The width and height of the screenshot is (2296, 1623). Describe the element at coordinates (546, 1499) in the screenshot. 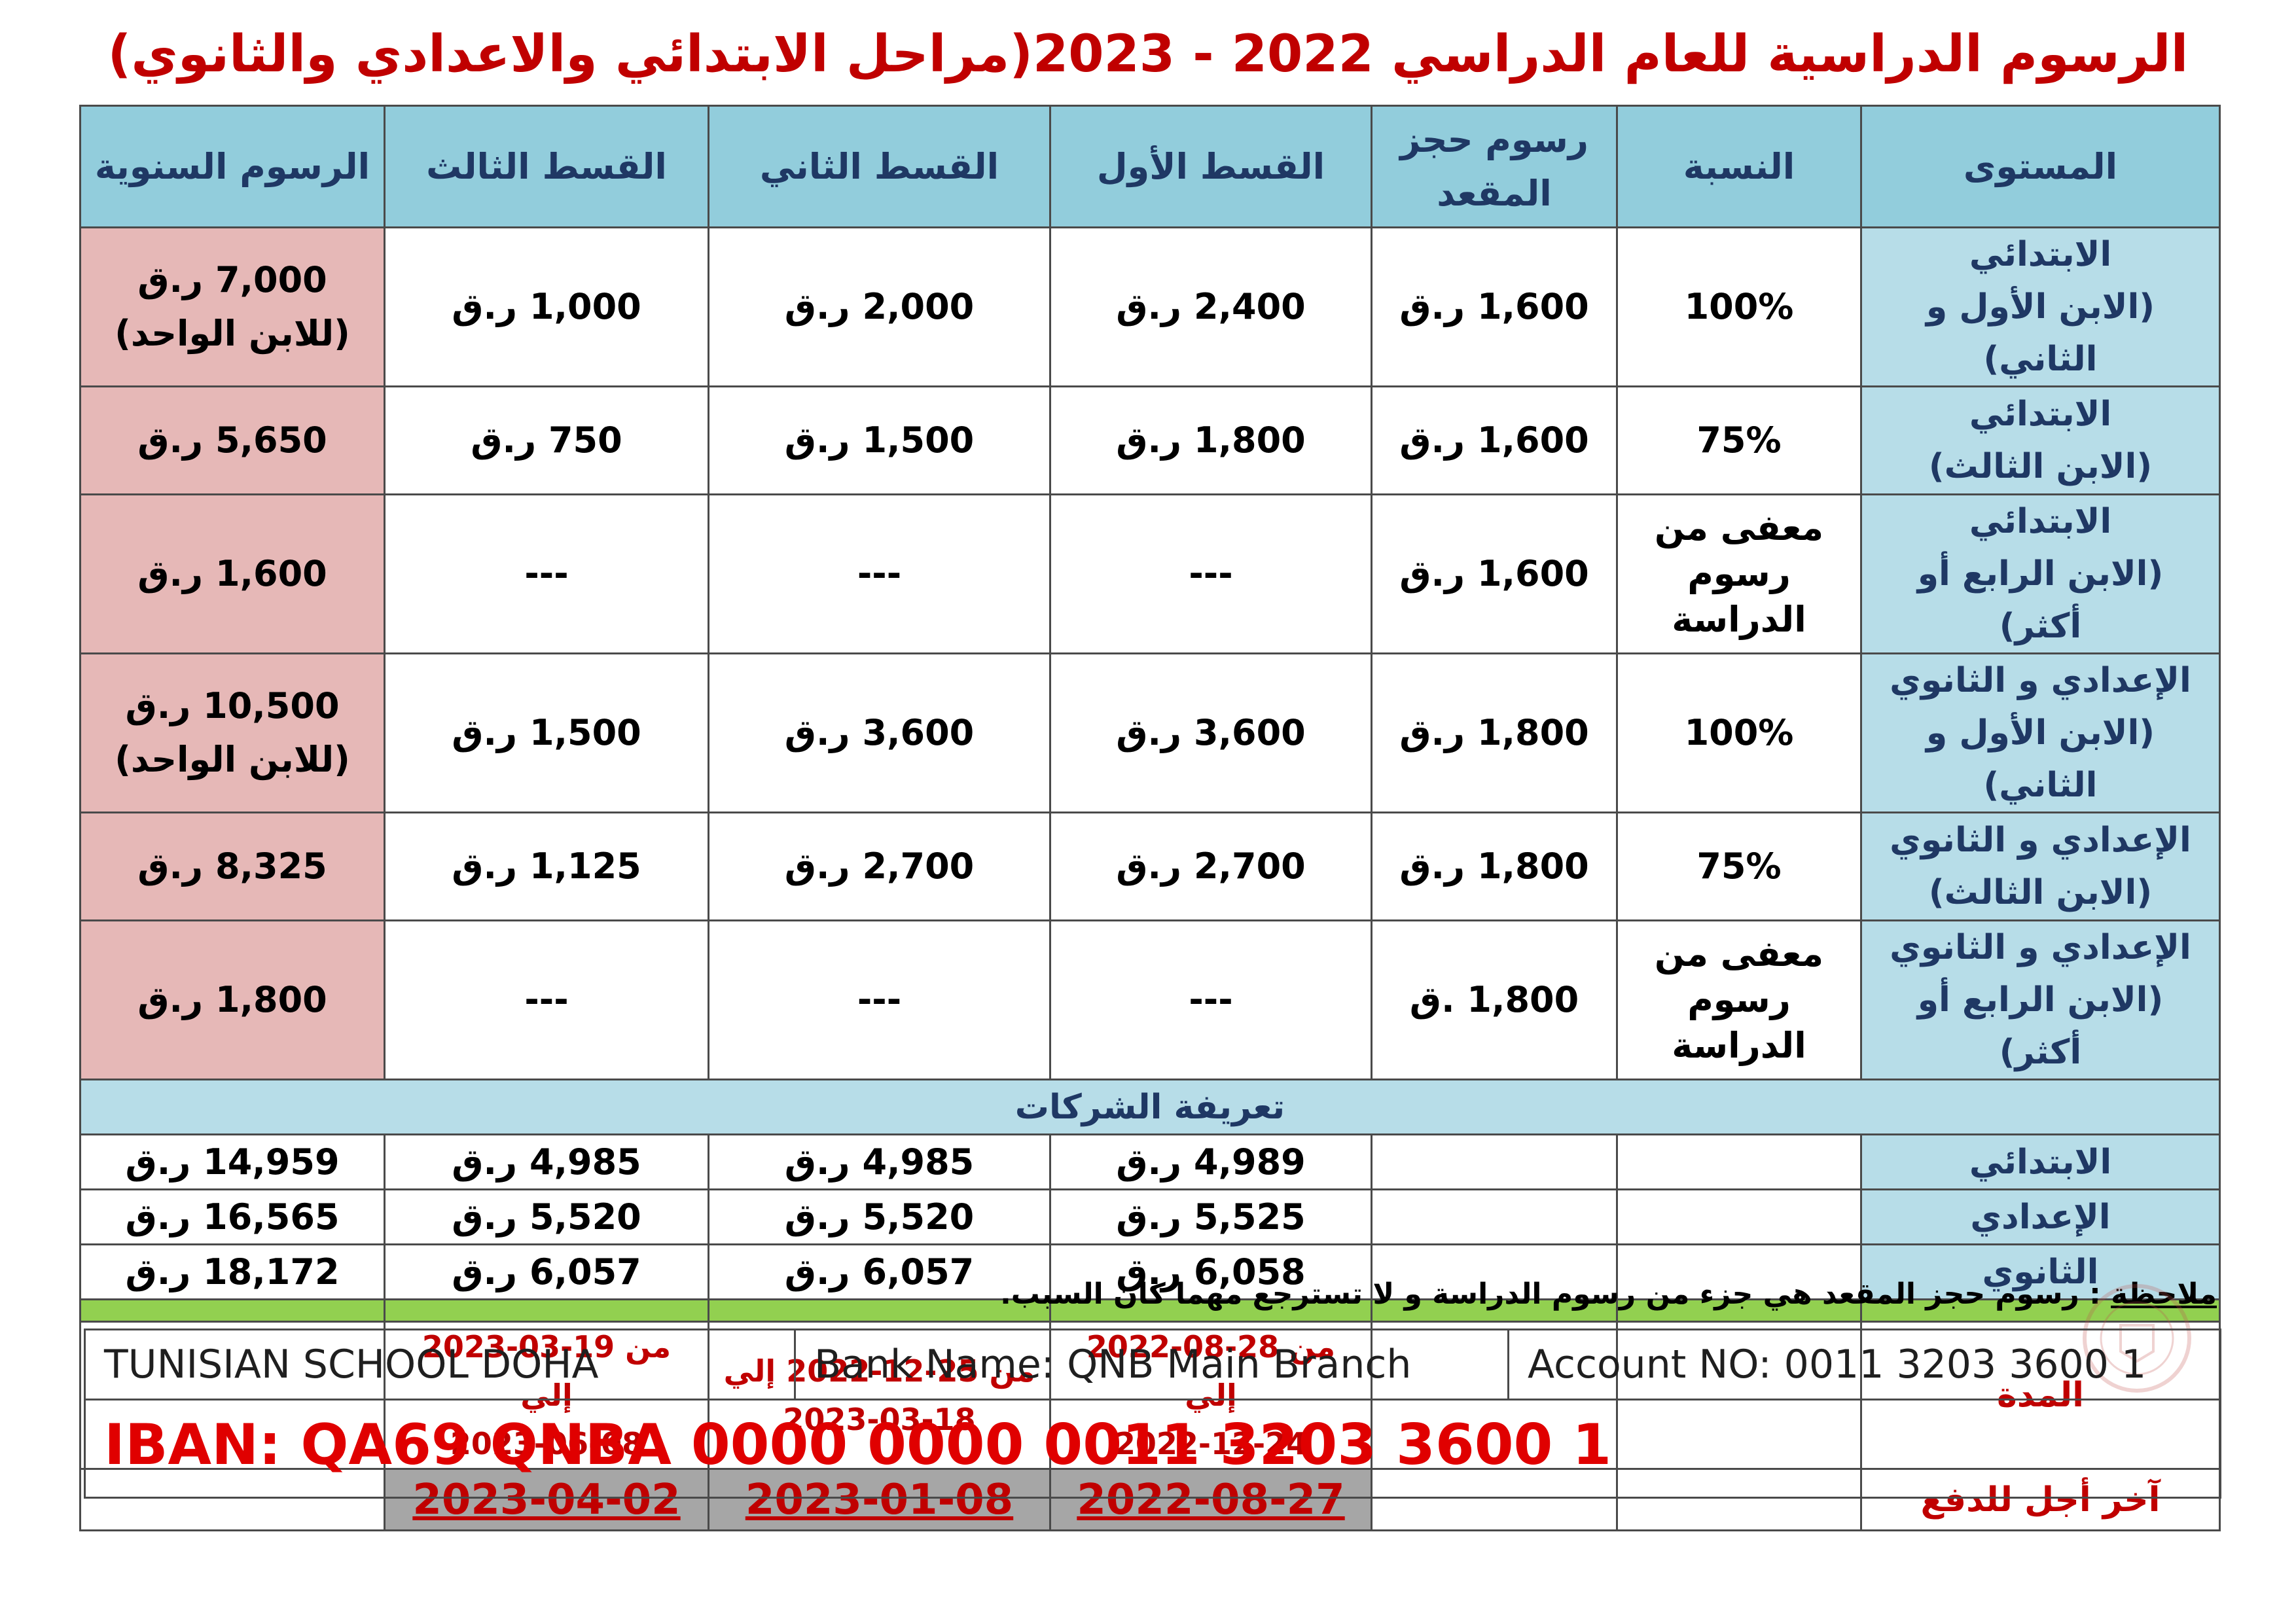

I see `deadline-3: 2023-04-02` at that location.